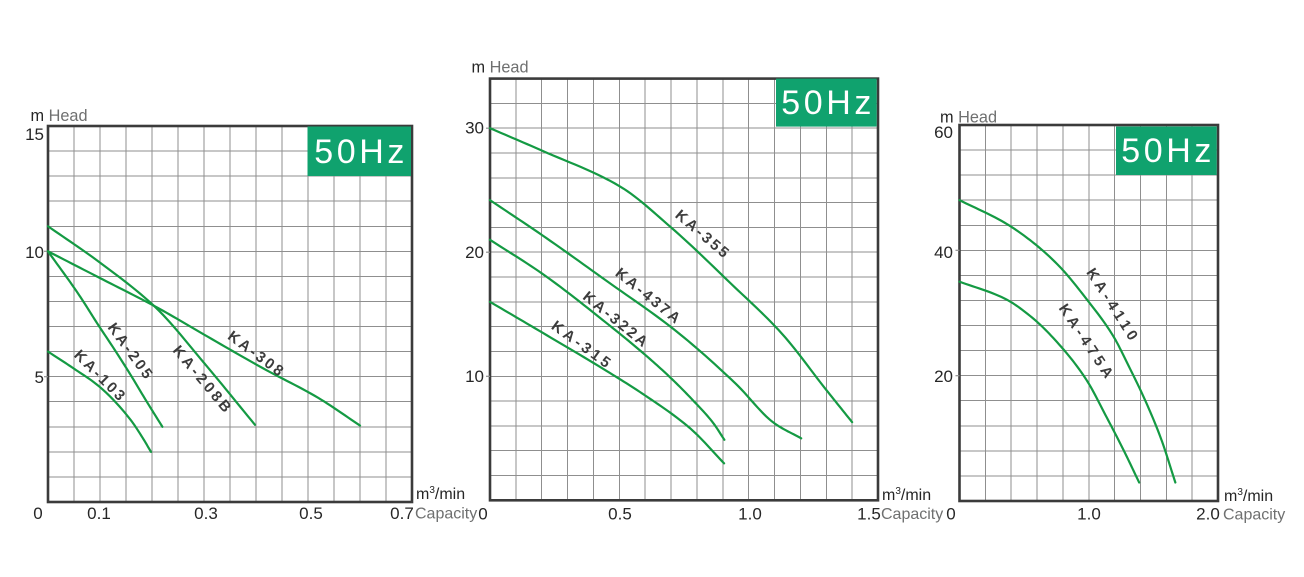 This screenshot has width=1304, height=577. Describe the element at coordinates (943, 252) in the screenshot. I see `svg-text: 40` at that location.